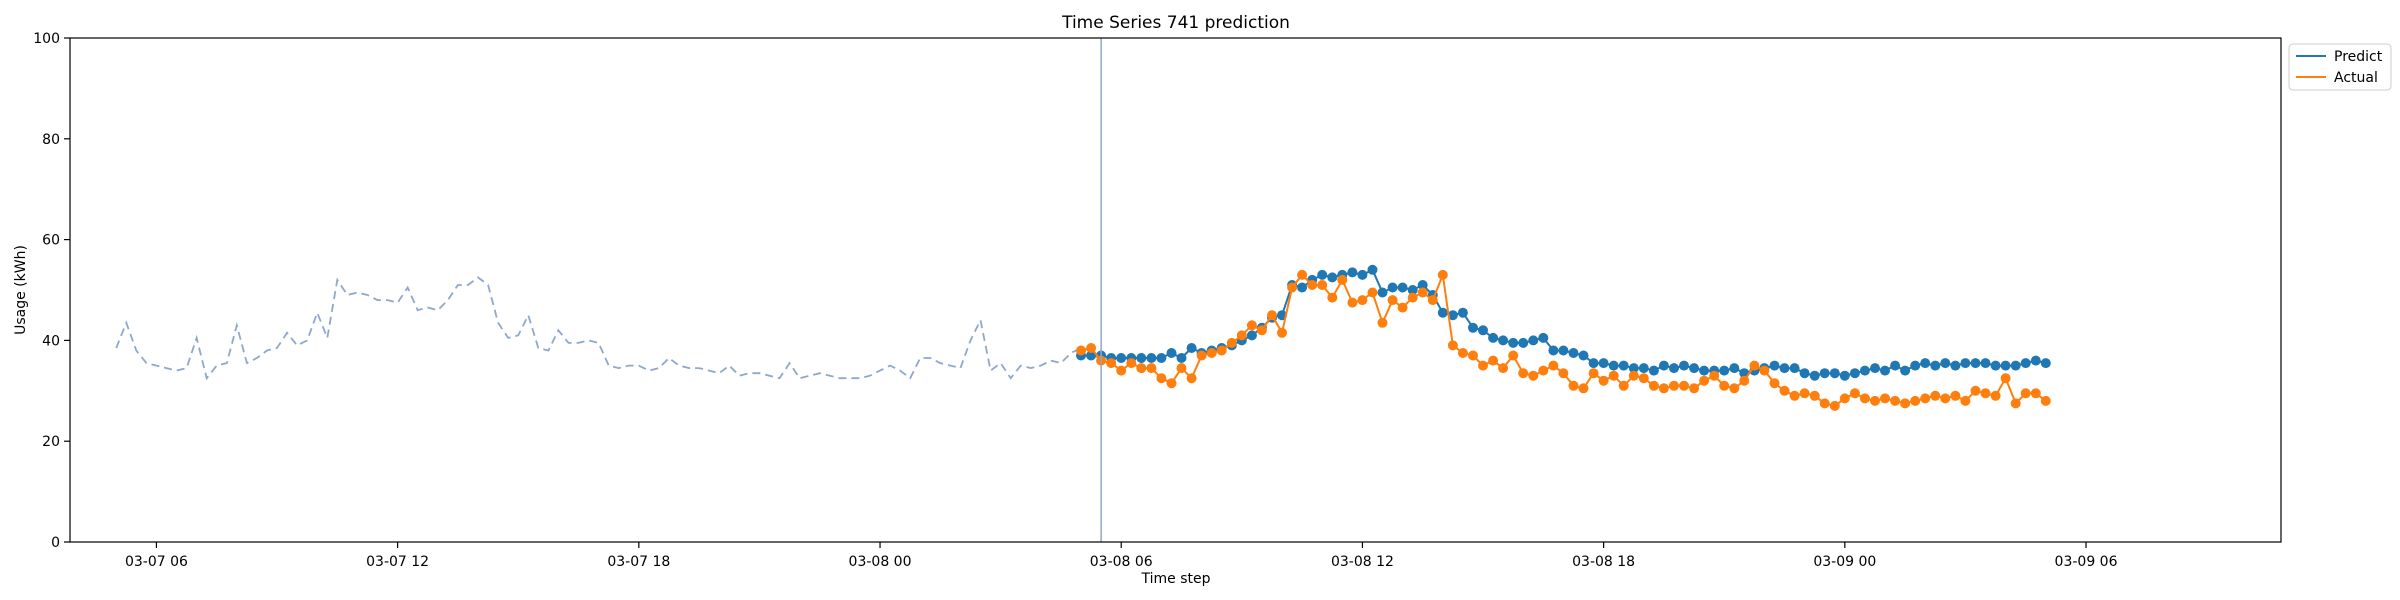 Image resolution: width=2400 pixels, height=600 pixels. Describe the element at coordinates (51, 140) in the screenshot. I see `y-tick-label: 80` at that location.